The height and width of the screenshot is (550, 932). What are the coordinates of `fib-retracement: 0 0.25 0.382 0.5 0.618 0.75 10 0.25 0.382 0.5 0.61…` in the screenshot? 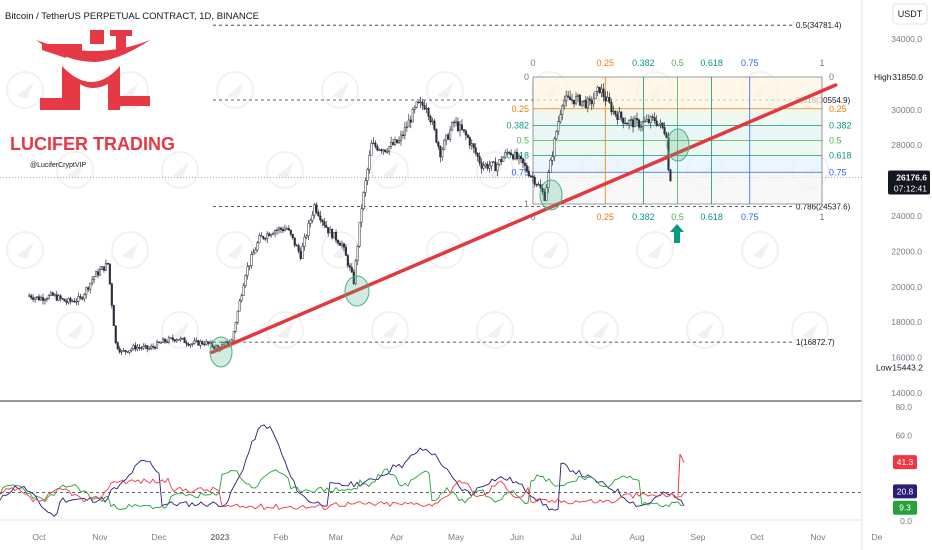 It's located at (678, 140).